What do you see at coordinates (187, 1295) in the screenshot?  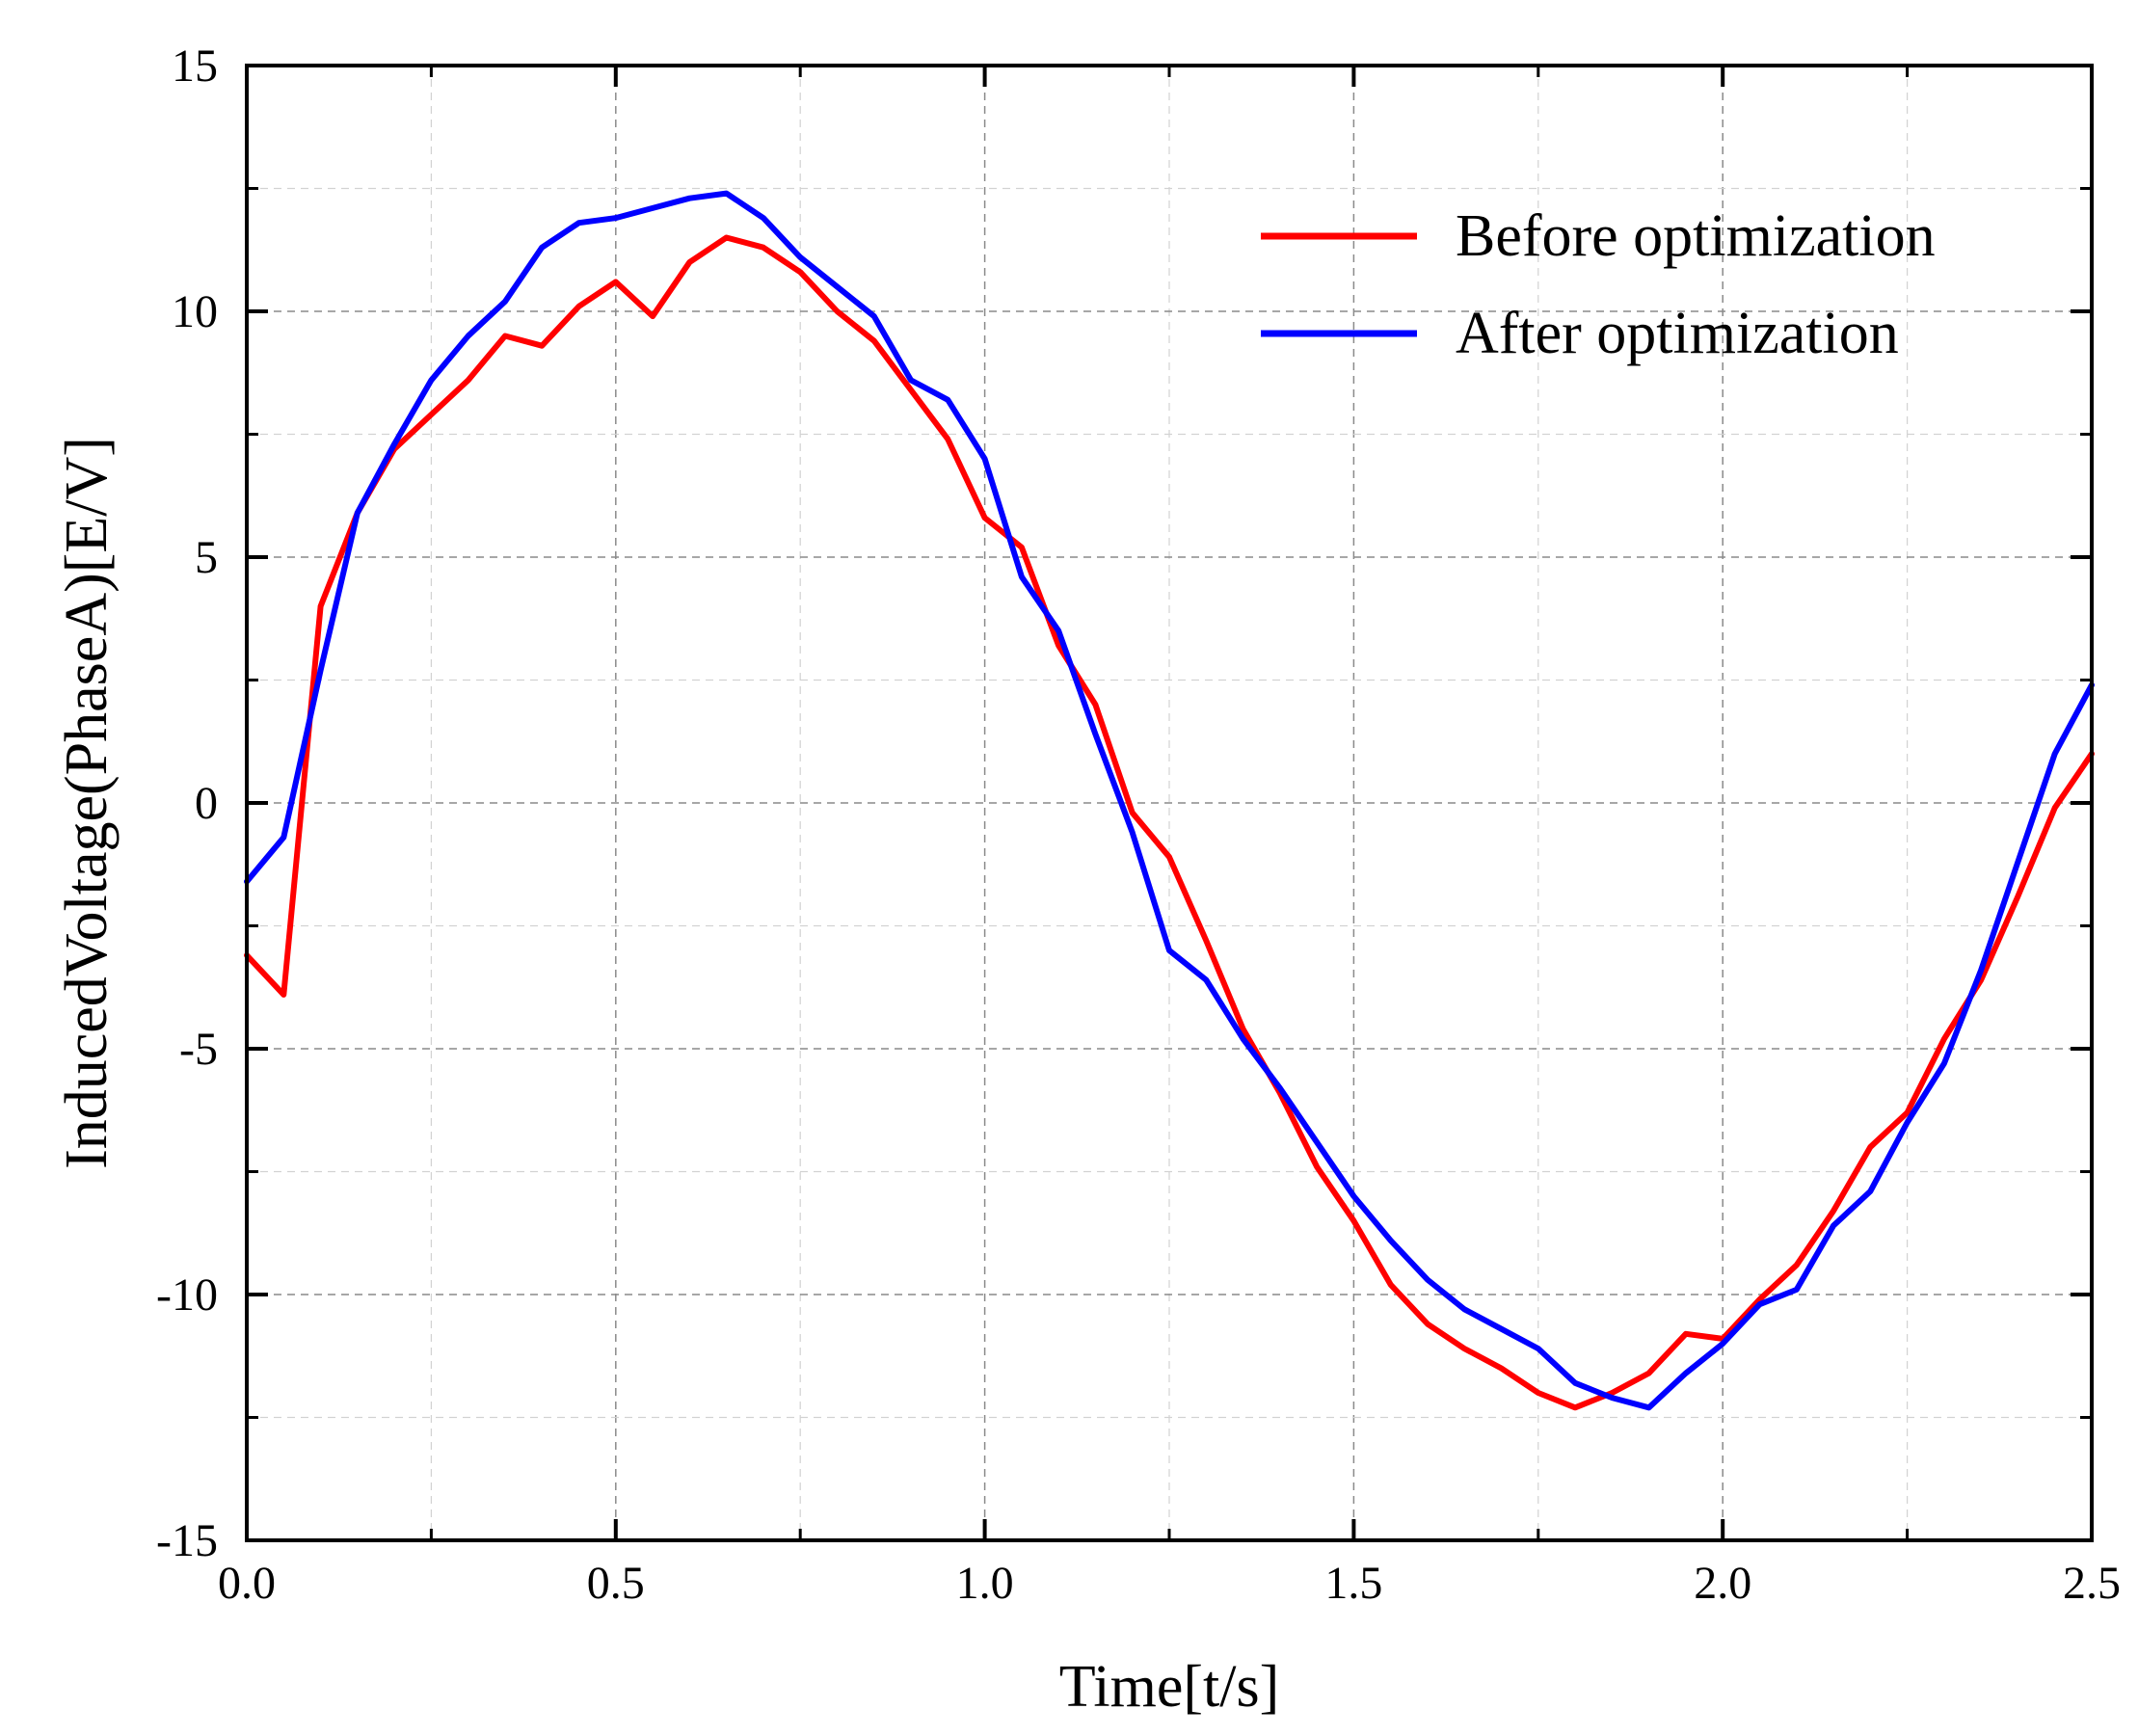 I see `y-tick-label: -10` at bounding box center [187, 1295].